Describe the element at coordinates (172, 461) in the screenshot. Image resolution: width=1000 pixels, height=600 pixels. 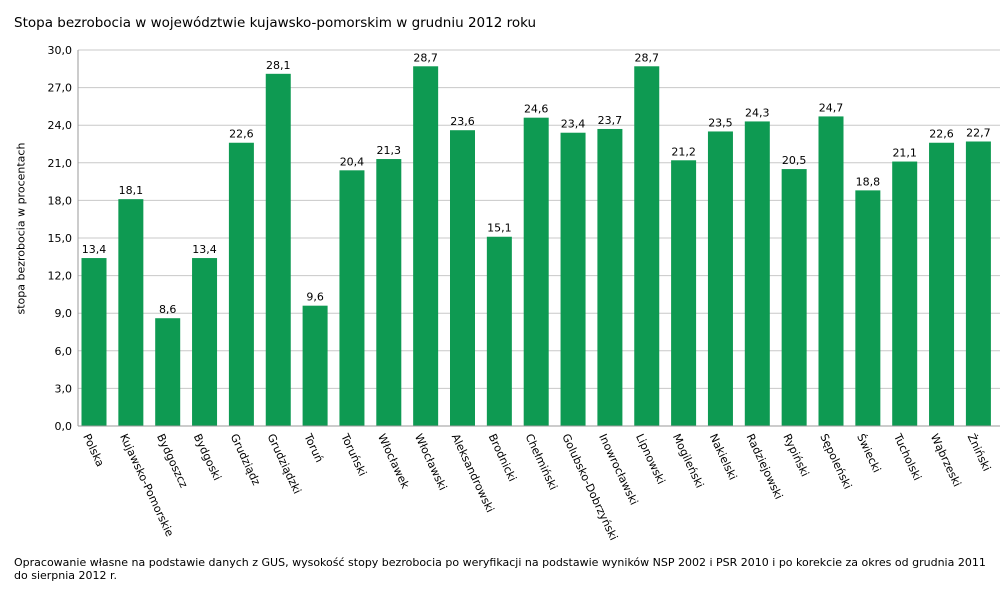
I see `x-tick-label: Bydgoszcz` at that location.